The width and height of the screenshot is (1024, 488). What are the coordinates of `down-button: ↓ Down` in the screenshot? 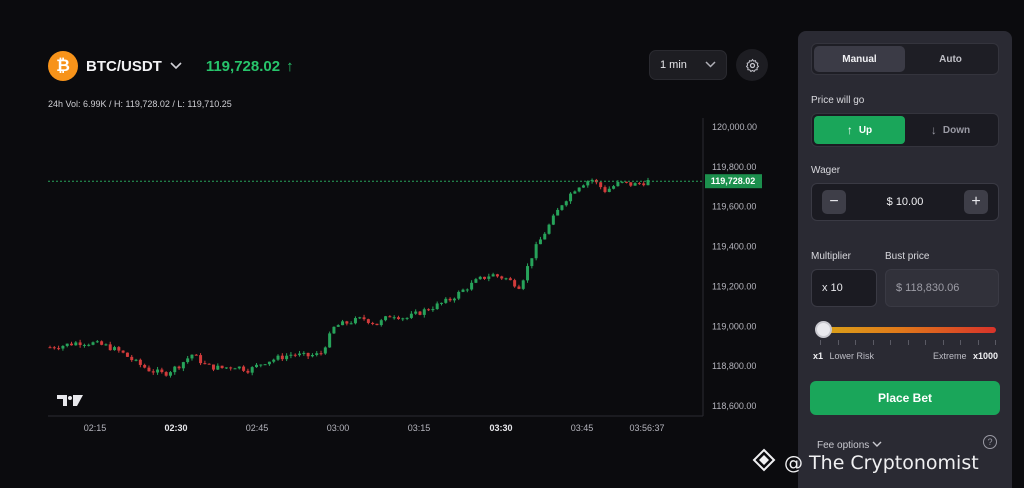 It's located at (950, 130).